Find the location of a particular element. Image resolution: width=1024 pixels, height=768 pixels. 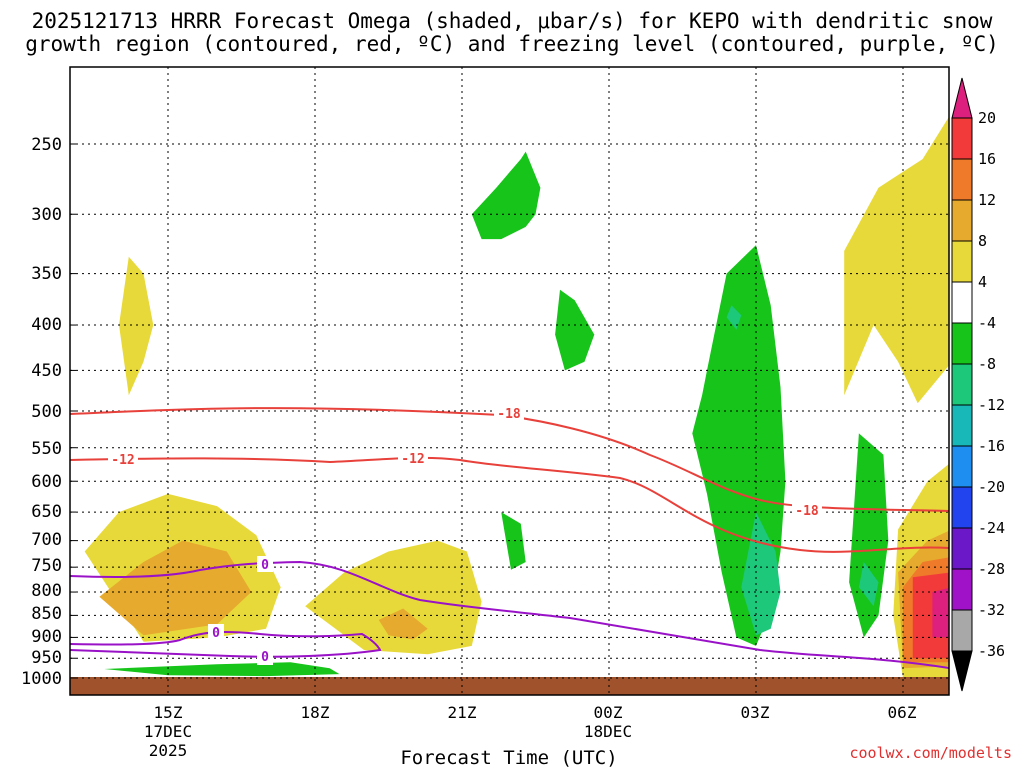

omega-region-subsidence-20z-core is located at coordinates (403, 624).